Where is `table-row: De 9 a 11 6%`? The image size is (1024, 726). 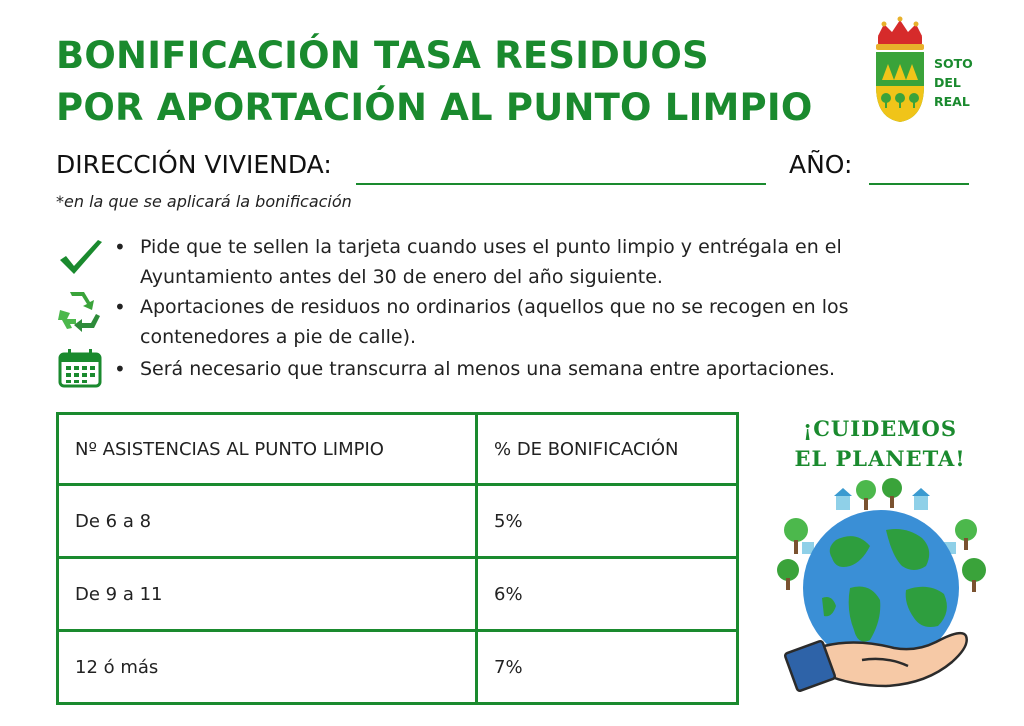
table-row: De 9 a 11 6% is located at coordinates (397, 594).